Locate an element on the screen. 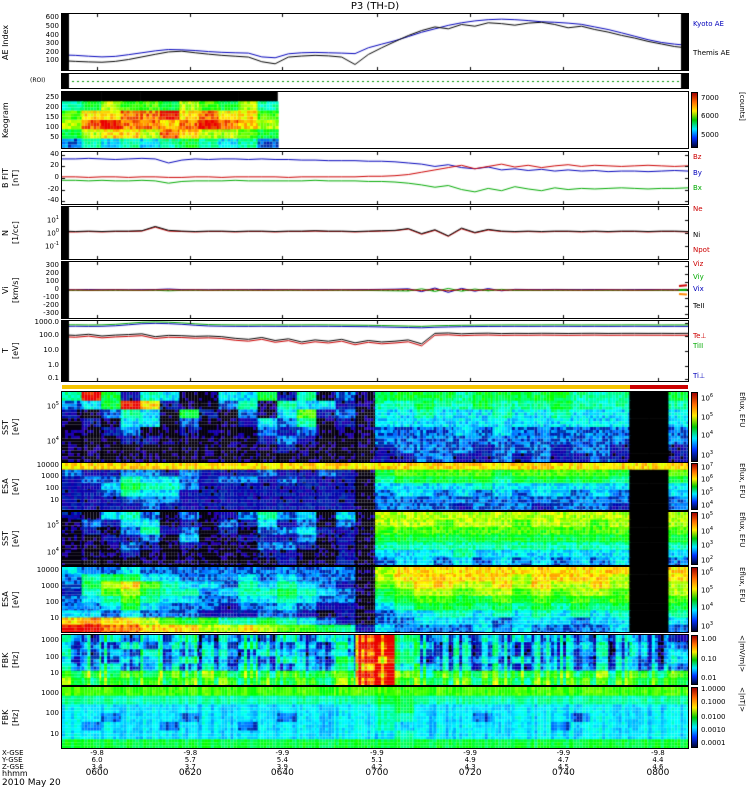 The image size is (750, 800). panel-keogram is located at coordinates (375, 120).